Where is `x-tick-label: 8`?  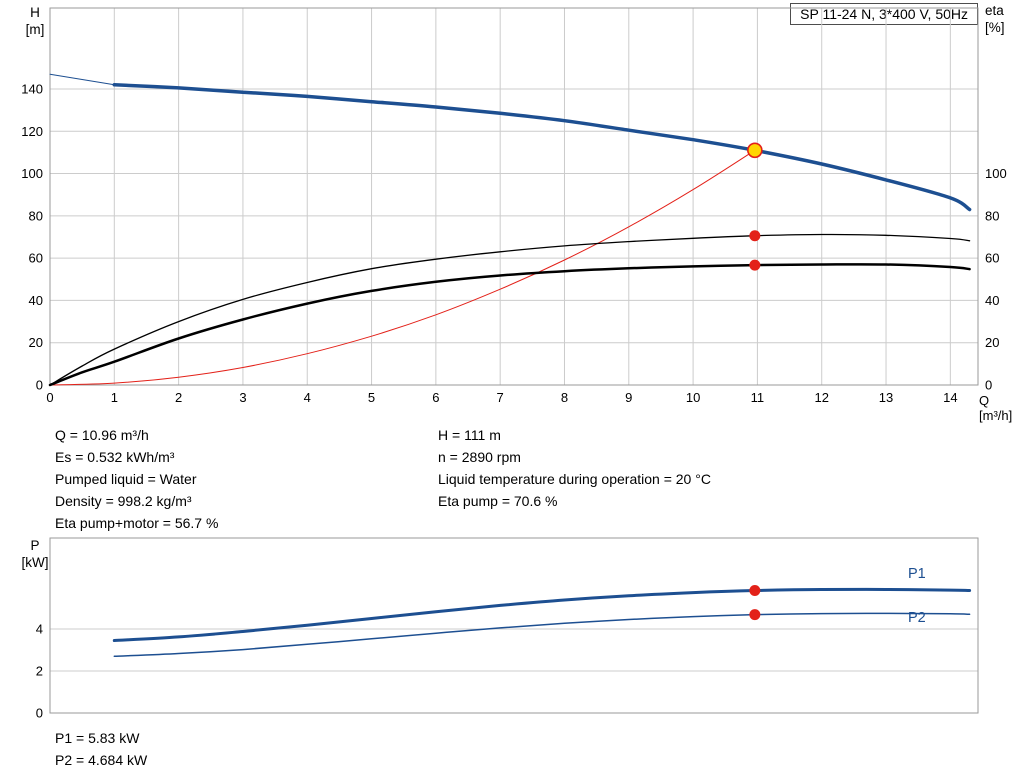
x-tick-label: 8 is located at coordinates (564, 397).